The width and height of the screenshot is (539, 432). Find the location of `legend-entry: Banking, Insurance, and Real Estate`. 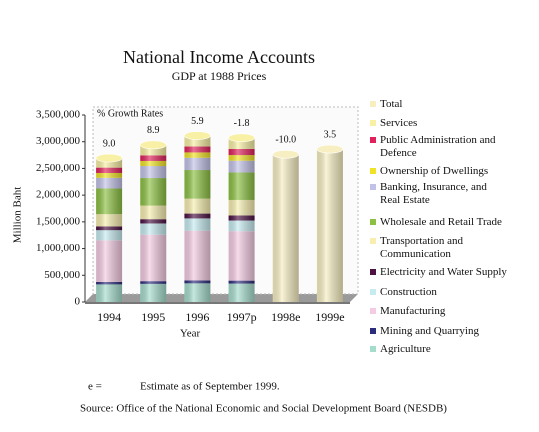

legend-entry: Banking, Insurance, and Real Estate is located at coordinates (435, 194).